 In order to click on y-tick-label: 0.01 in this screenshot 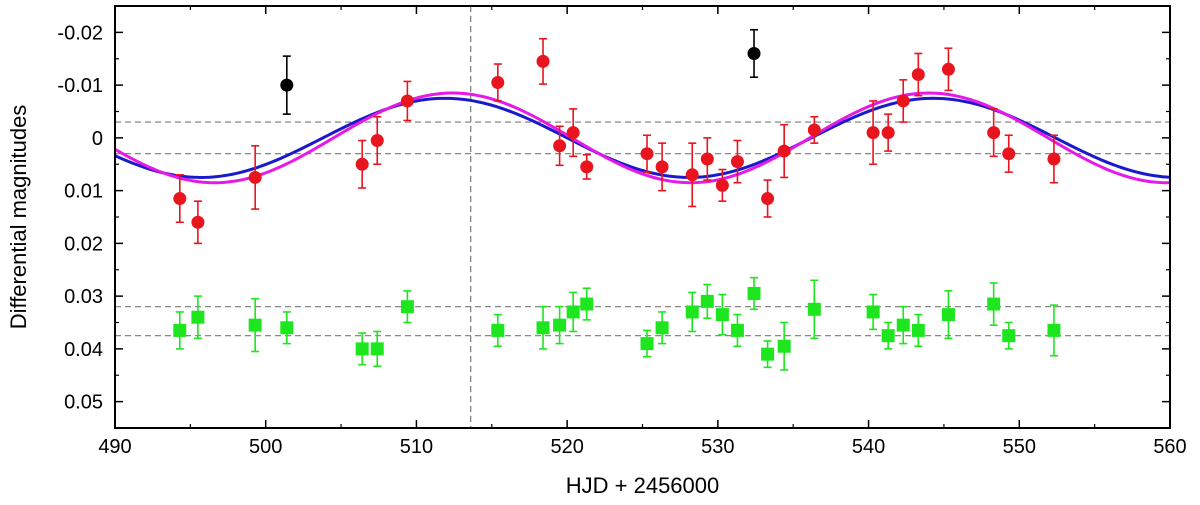, I will do `click(83, 192)`.